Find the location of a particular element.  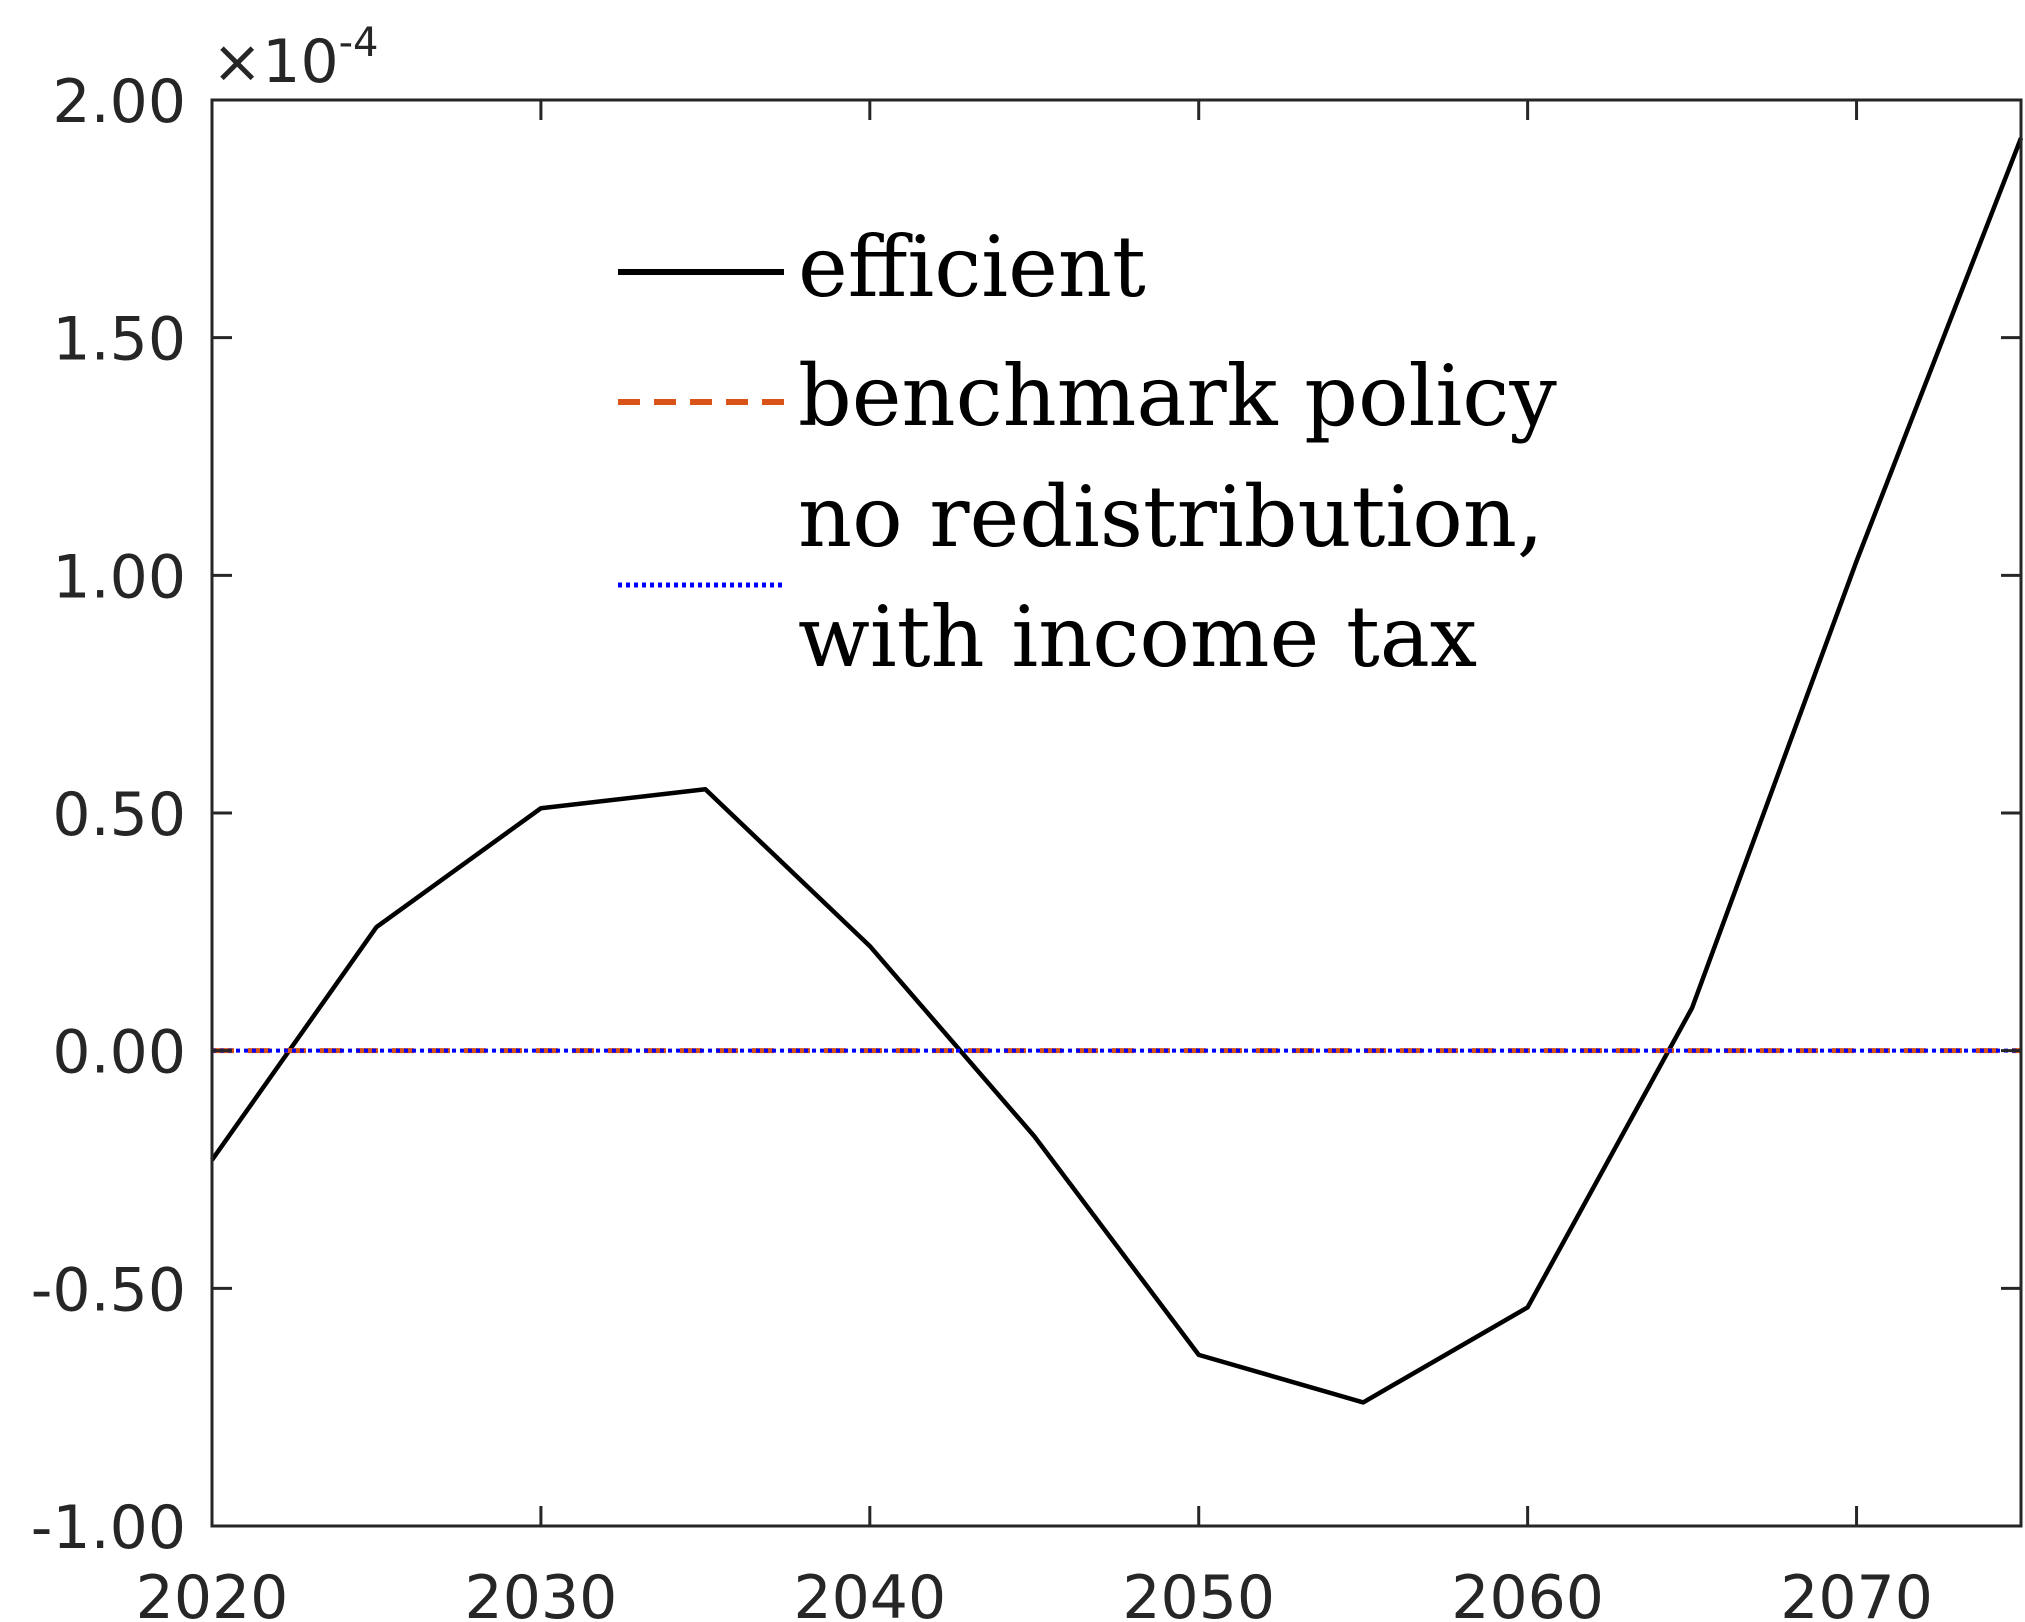

x-tick-label-2050: 2050 is located at coordinates (1198, 1592).